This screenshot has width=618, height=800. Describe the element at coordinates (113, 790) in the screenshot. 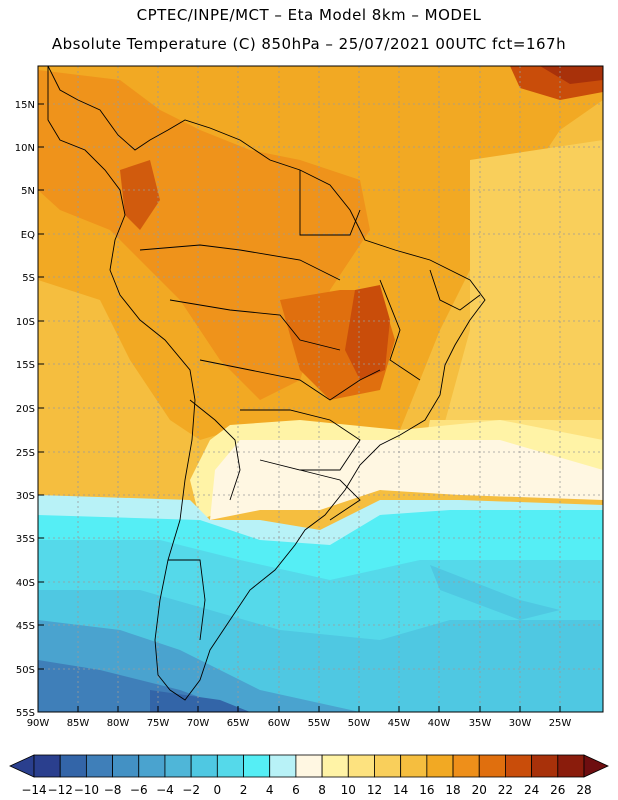

I see `colorbar-label: −8` at that location.